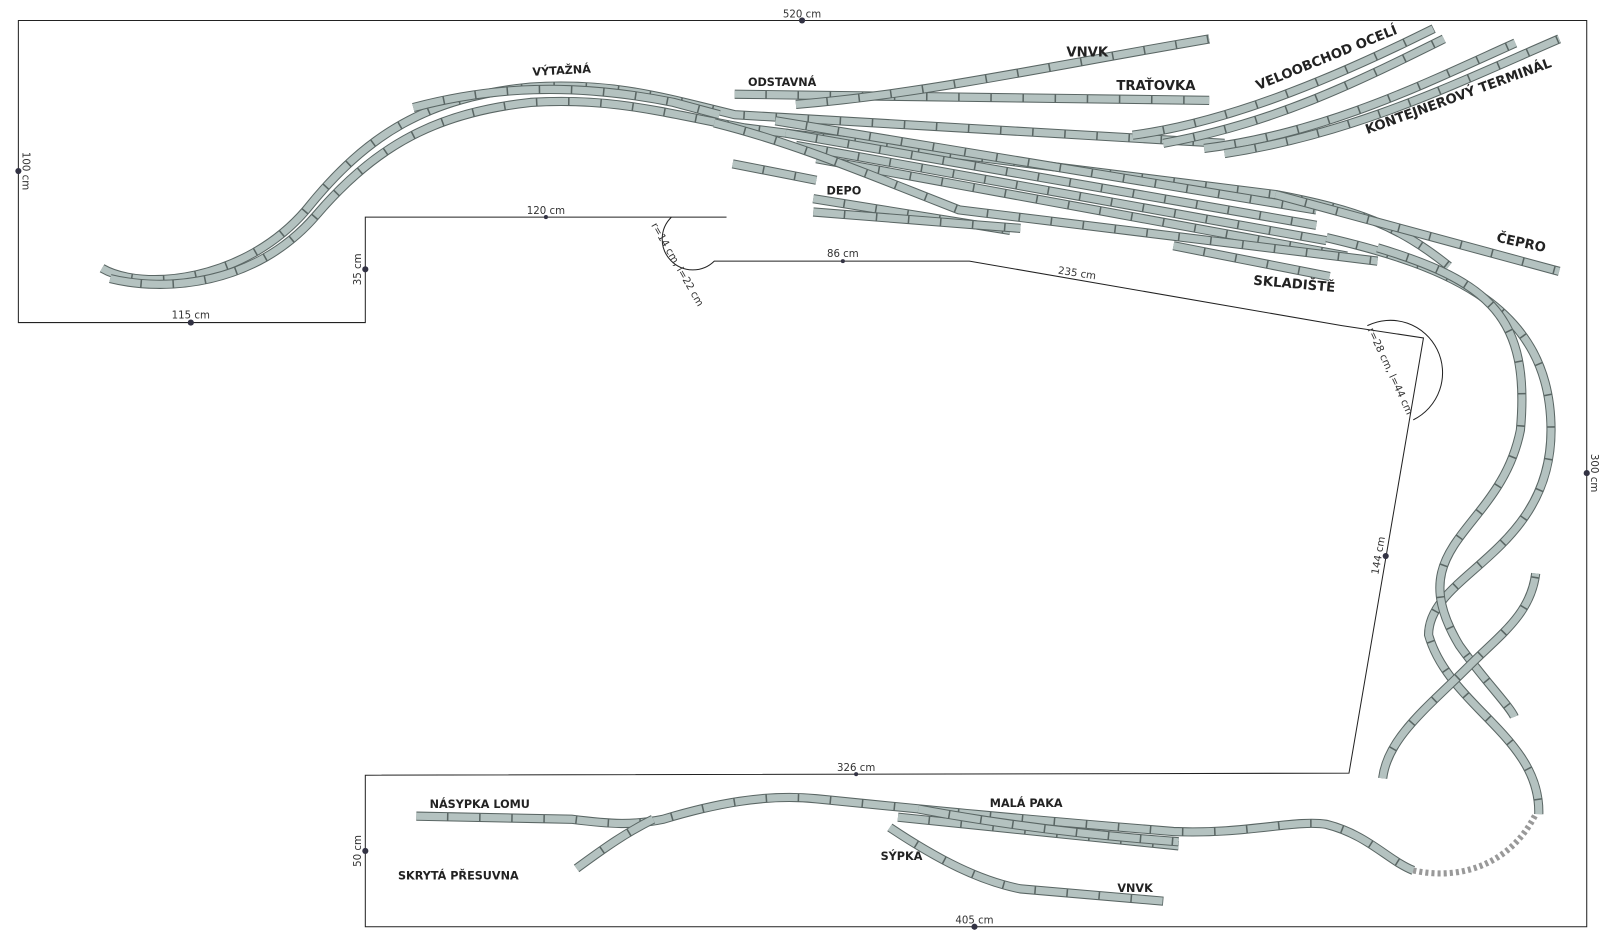  Describe the element at coordinates (24, 171) in the screenshot. I see `dimension: 100 cm` at that location.